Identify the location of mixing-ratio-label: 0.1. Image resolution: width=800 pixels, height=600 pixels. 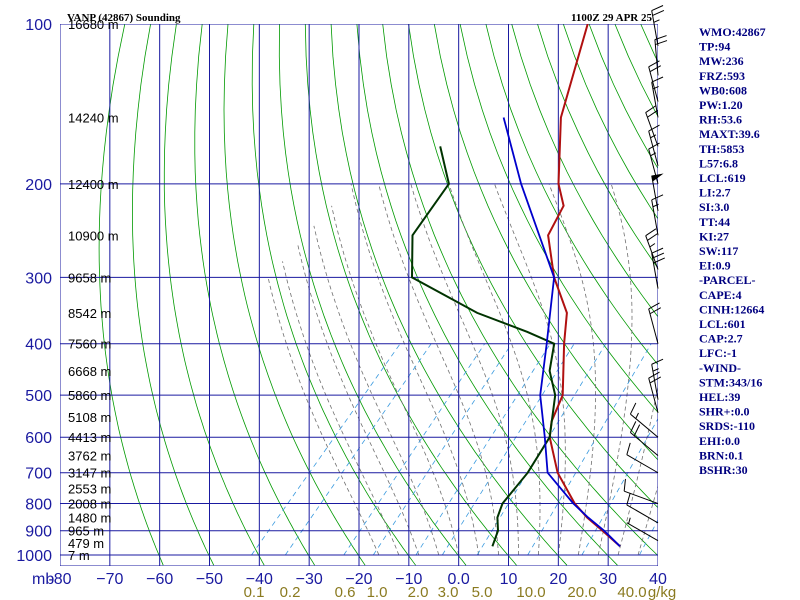
(254, 592).